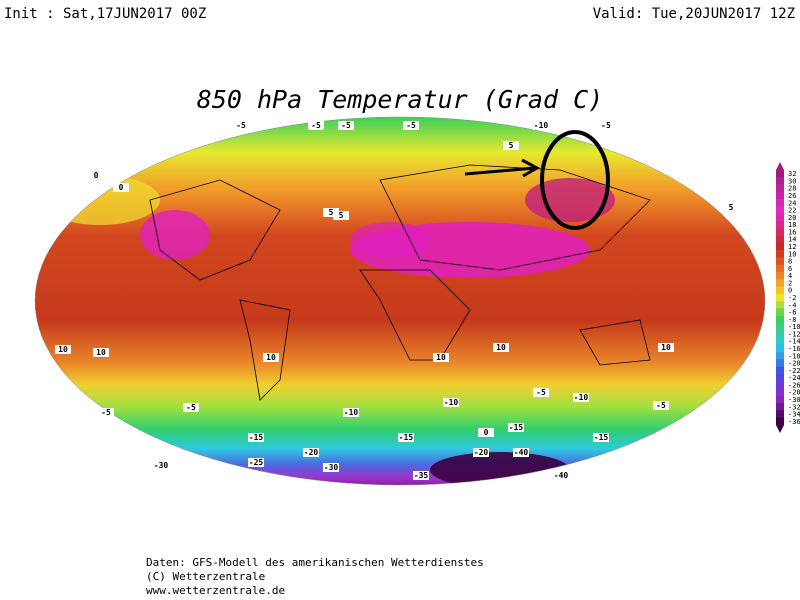  I want to click on contour-label: -35, so click(421, 475).